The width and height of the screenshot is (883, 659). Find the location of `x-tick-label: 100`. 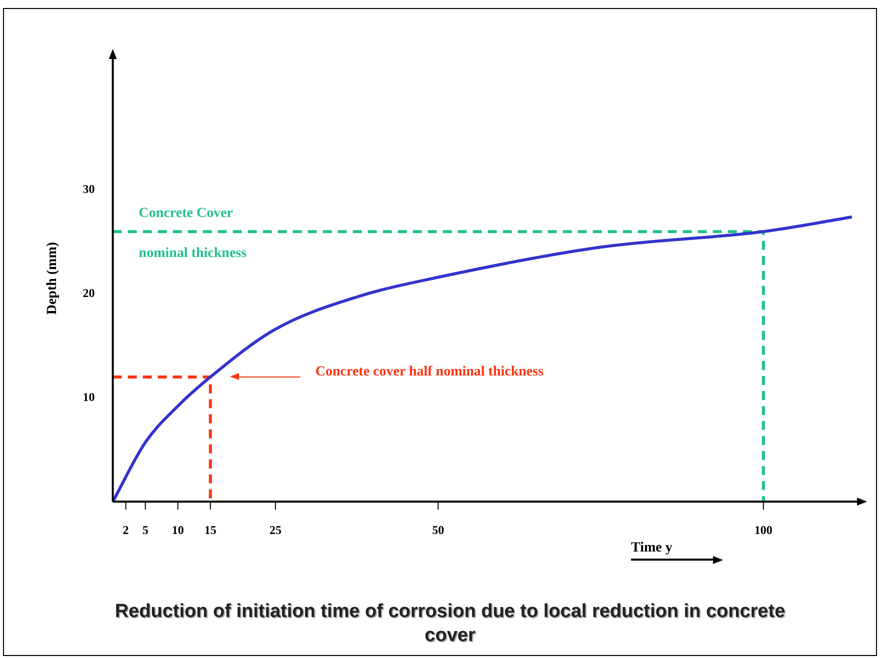

x-tick-label: 100 is located at coordinates (763, 529).